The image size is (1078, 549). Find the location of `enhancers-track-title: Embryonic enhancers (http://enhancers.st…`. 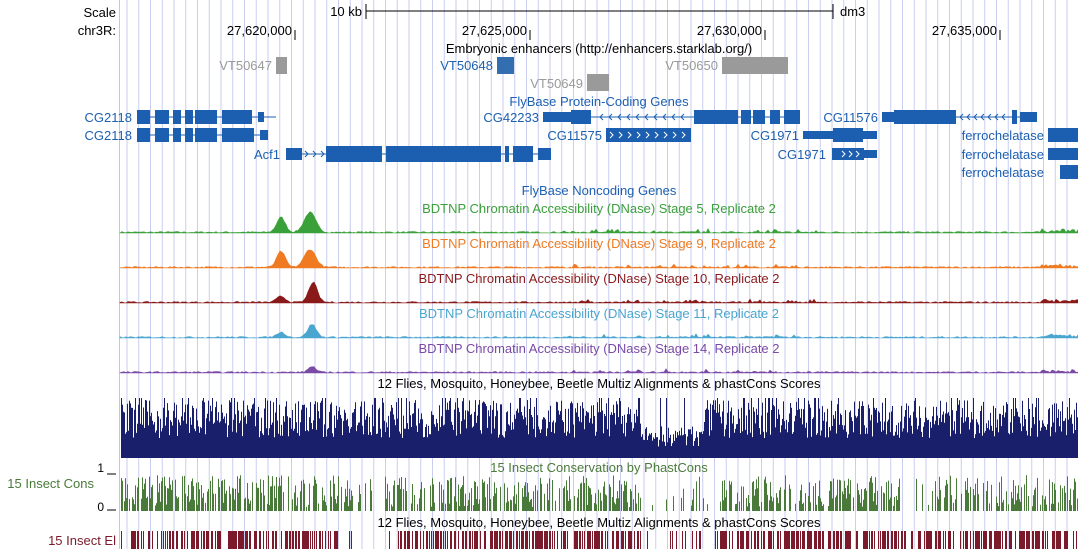

enhancers-track-title: Embryonic enhancers (http://enhancers.st… is located at coordinates (599, 48).